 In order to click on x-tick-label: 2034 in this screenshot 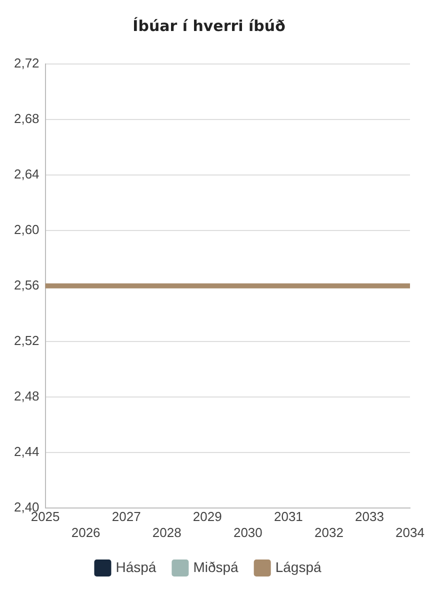, I will do `click(410, 532)`.